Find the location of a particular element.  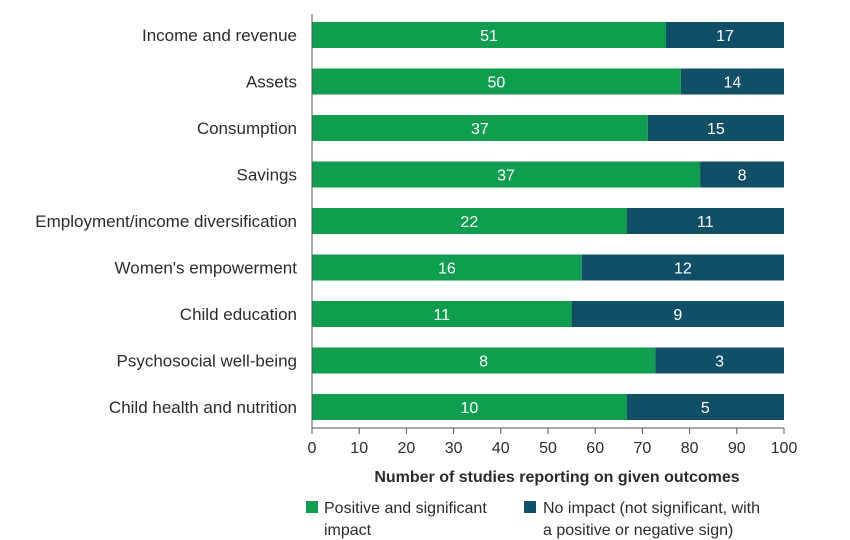

x-tick-label: 20 is located at coordinates (407, 448).